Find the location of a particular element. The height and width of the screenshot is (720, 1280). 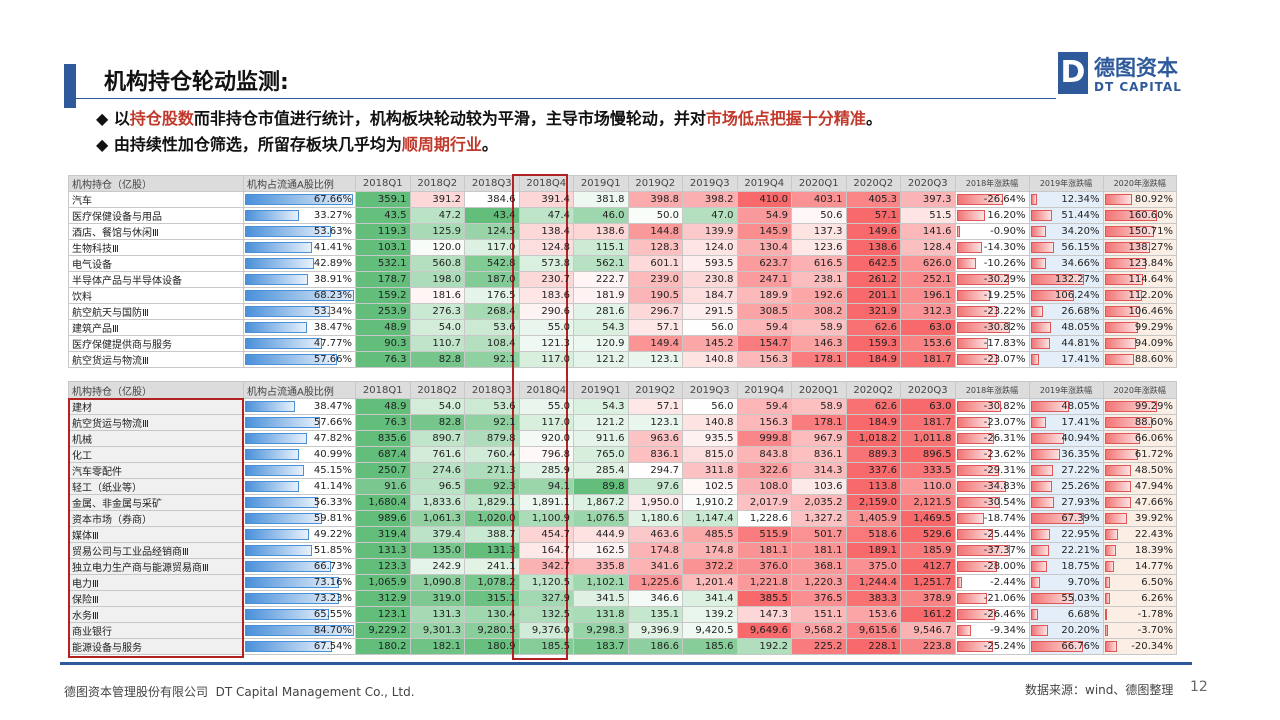

table-cell: 274.6 is located at coordinates (437, 470).